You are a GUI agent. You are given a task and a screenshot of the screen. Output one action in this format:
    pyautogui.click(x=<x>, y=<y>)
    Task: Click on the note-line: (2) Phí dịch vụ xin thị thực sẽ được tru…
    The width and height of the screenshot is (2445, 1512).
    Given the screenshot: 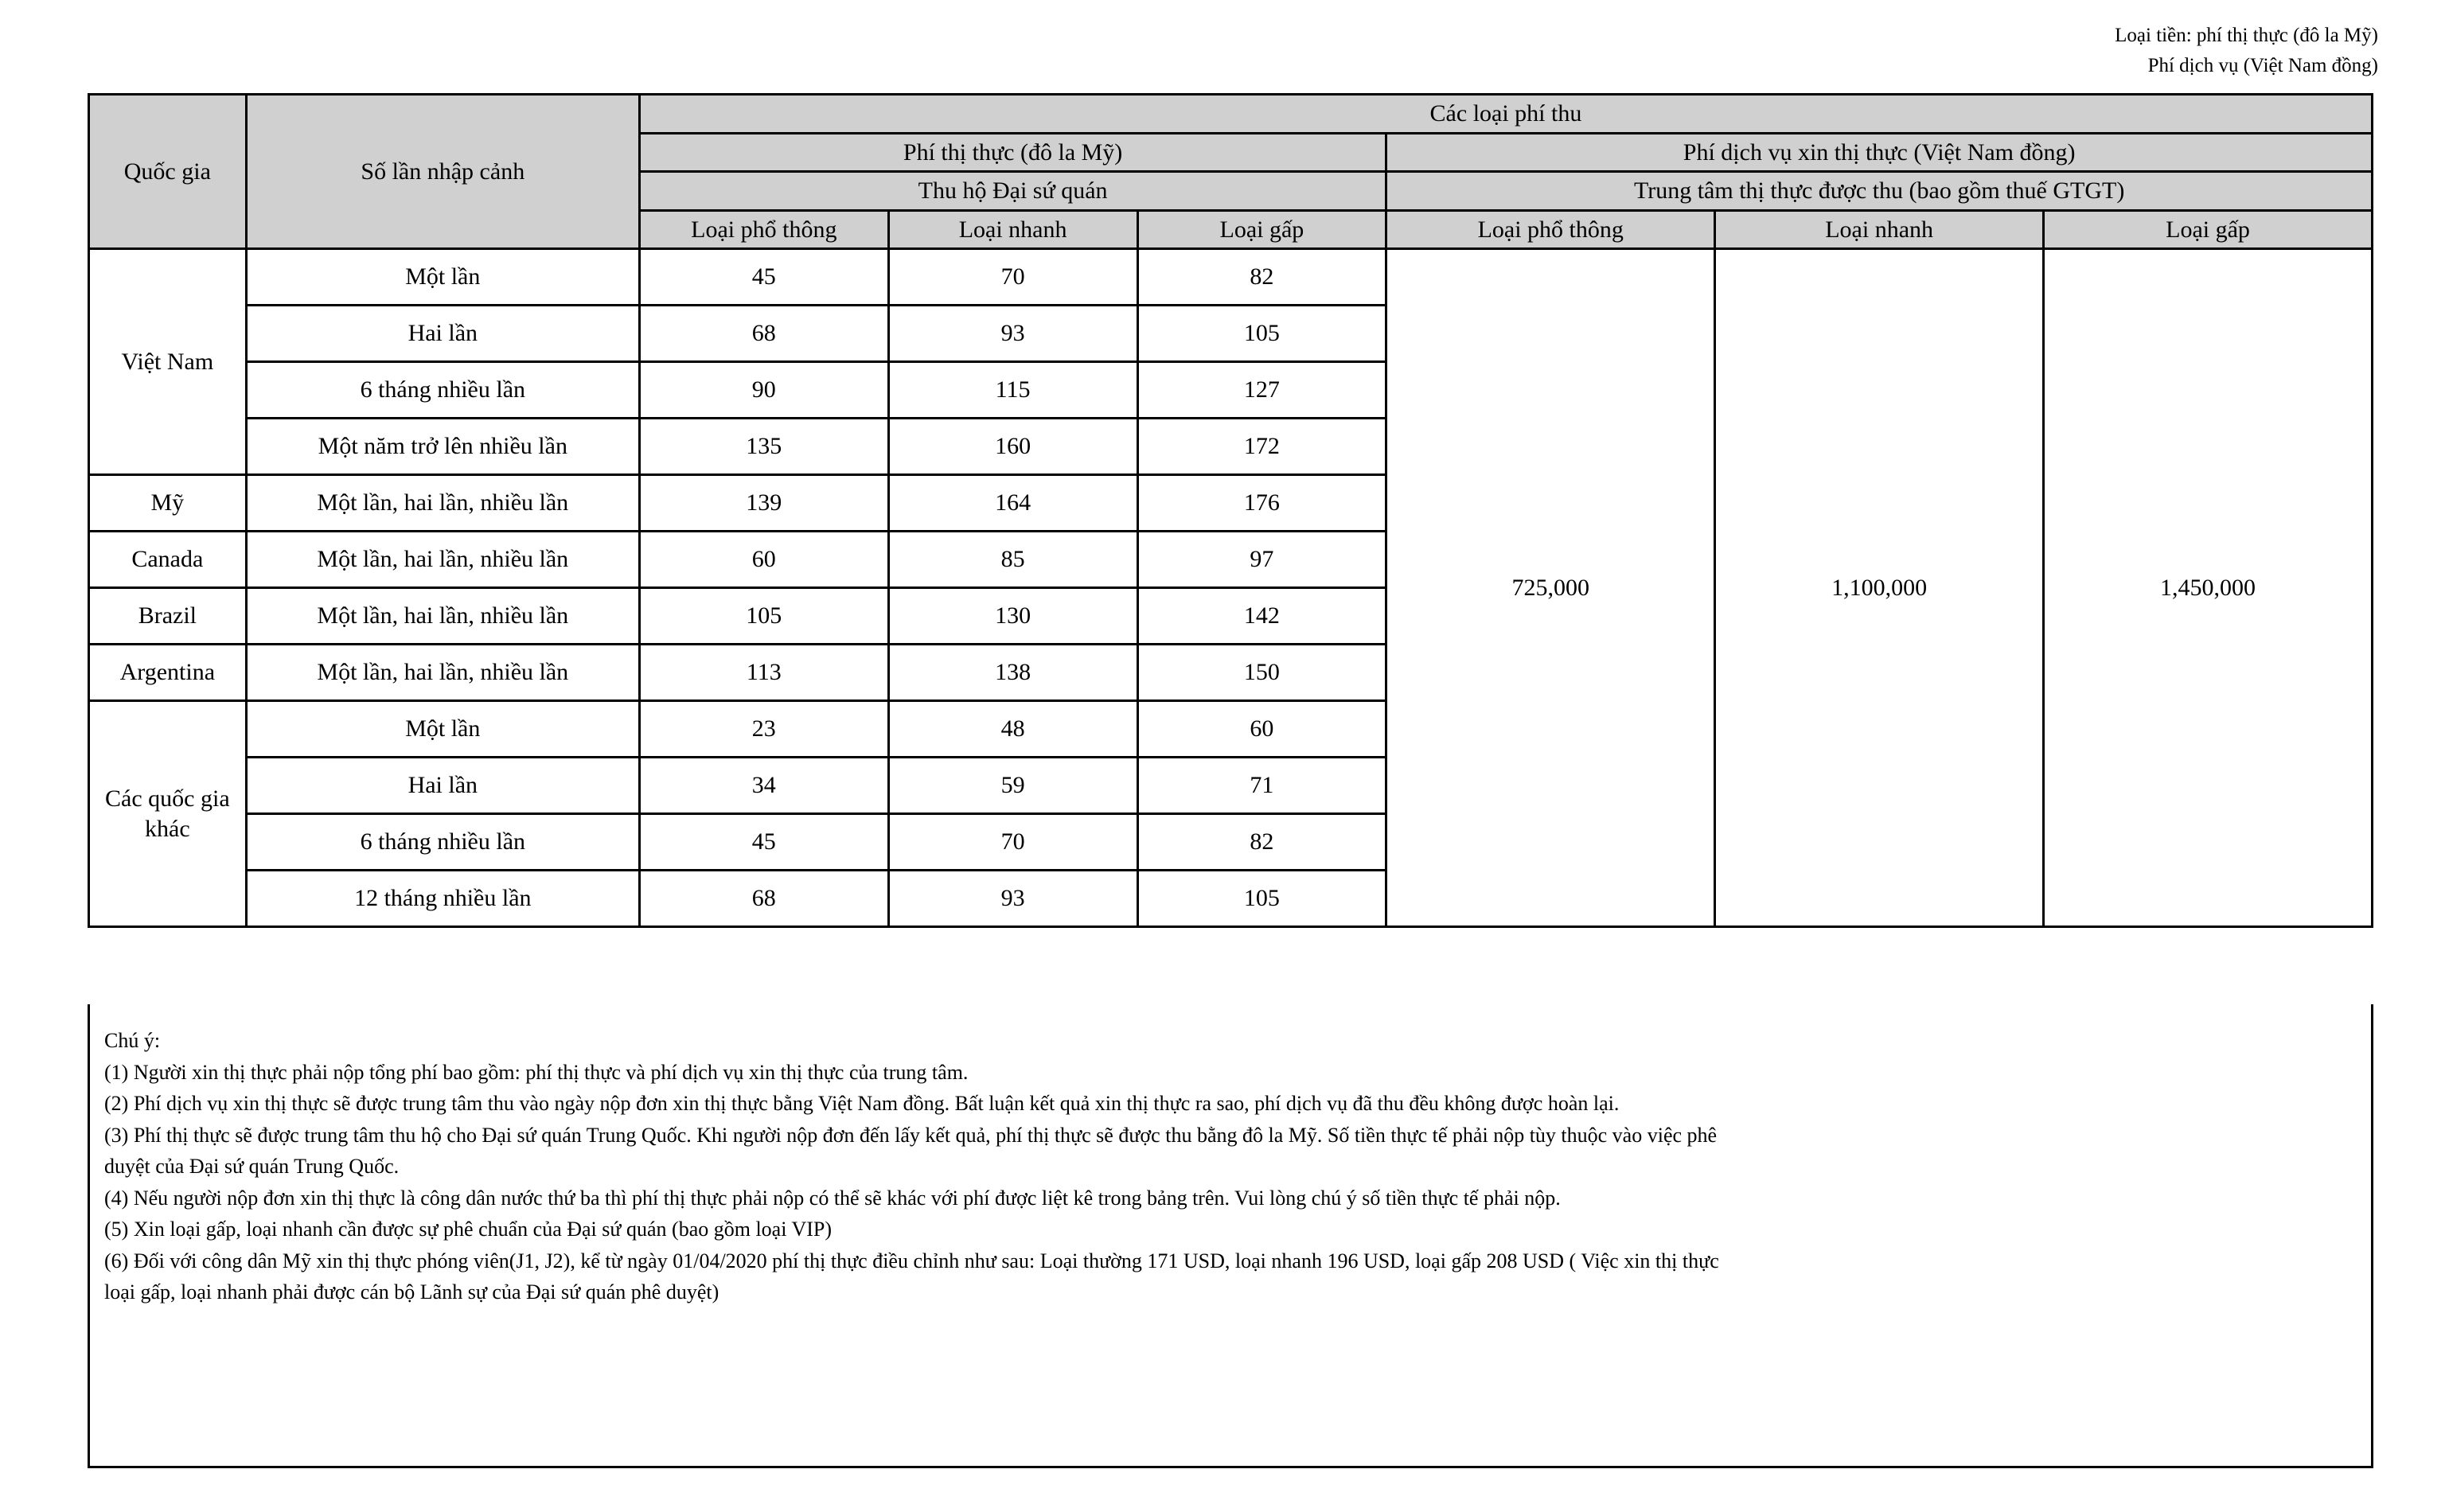 What is the action you would take?
    pyautogui.click(x=862, y=1104)
    